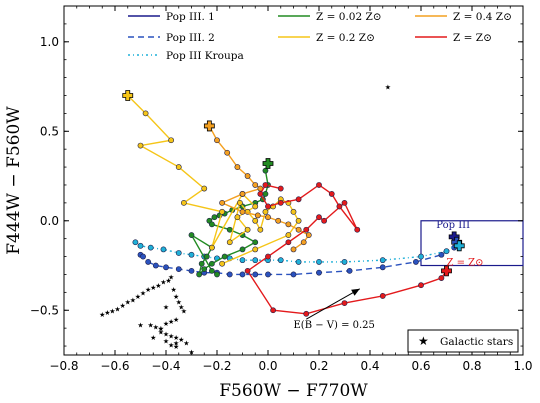 The image size is (540, 403). I want to click on popIII-box, so click(472, 243).